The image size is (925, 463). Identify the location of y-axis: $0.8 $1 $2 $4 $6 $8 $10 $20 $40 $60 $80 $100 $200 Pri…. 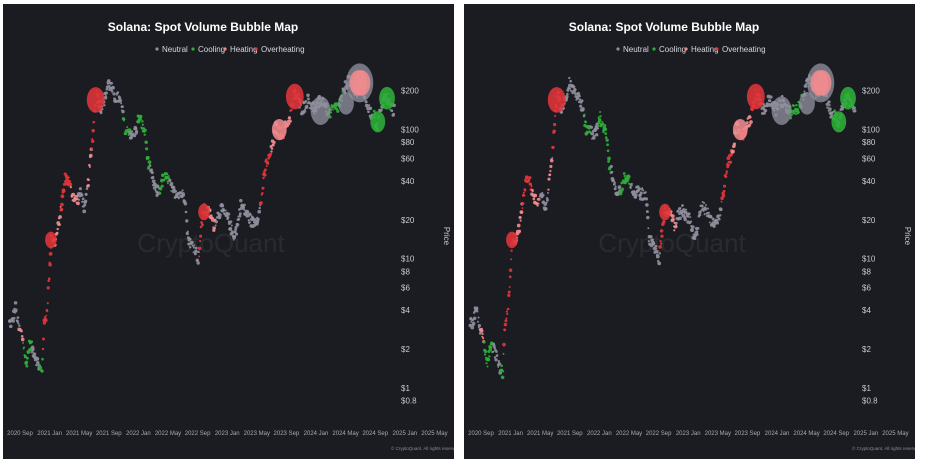
(426, 246).